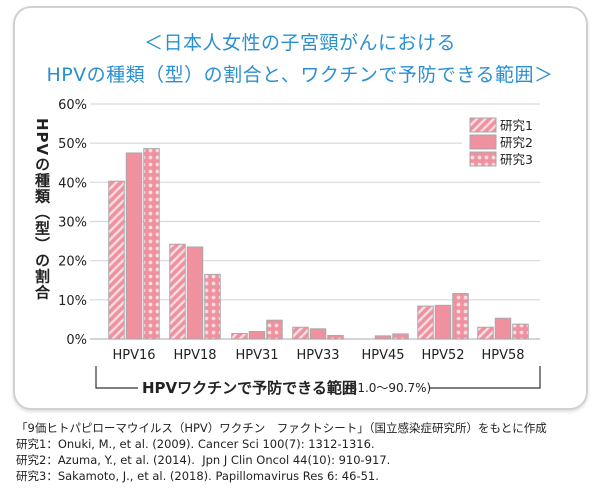 Image resolution: width=600 pixels, height=495 pixels. I want to click on x-tick-label: HPV45, so click(382, 355).